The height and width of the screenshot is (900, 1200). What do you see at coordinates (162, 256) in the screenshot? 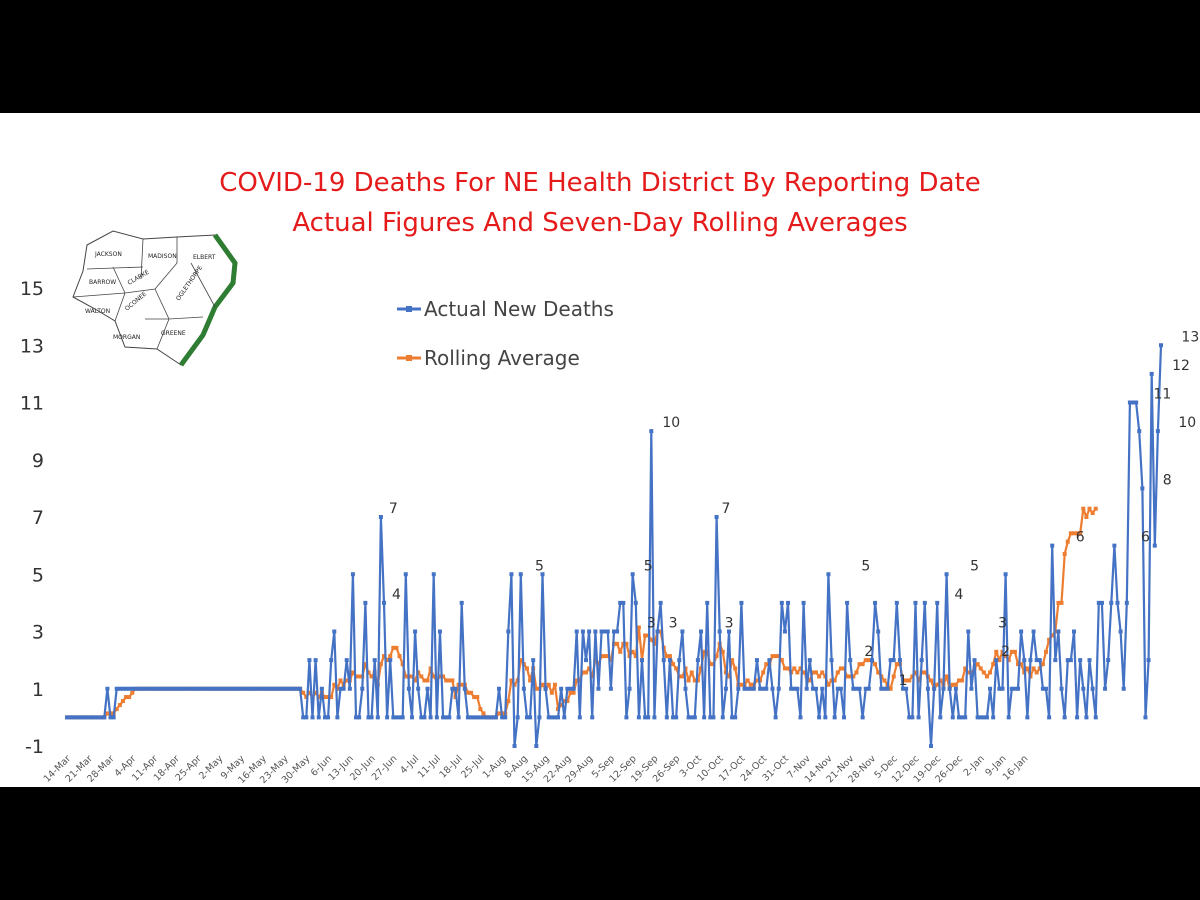
I see `map-label: MADISON` at bounding box center [162, 256].